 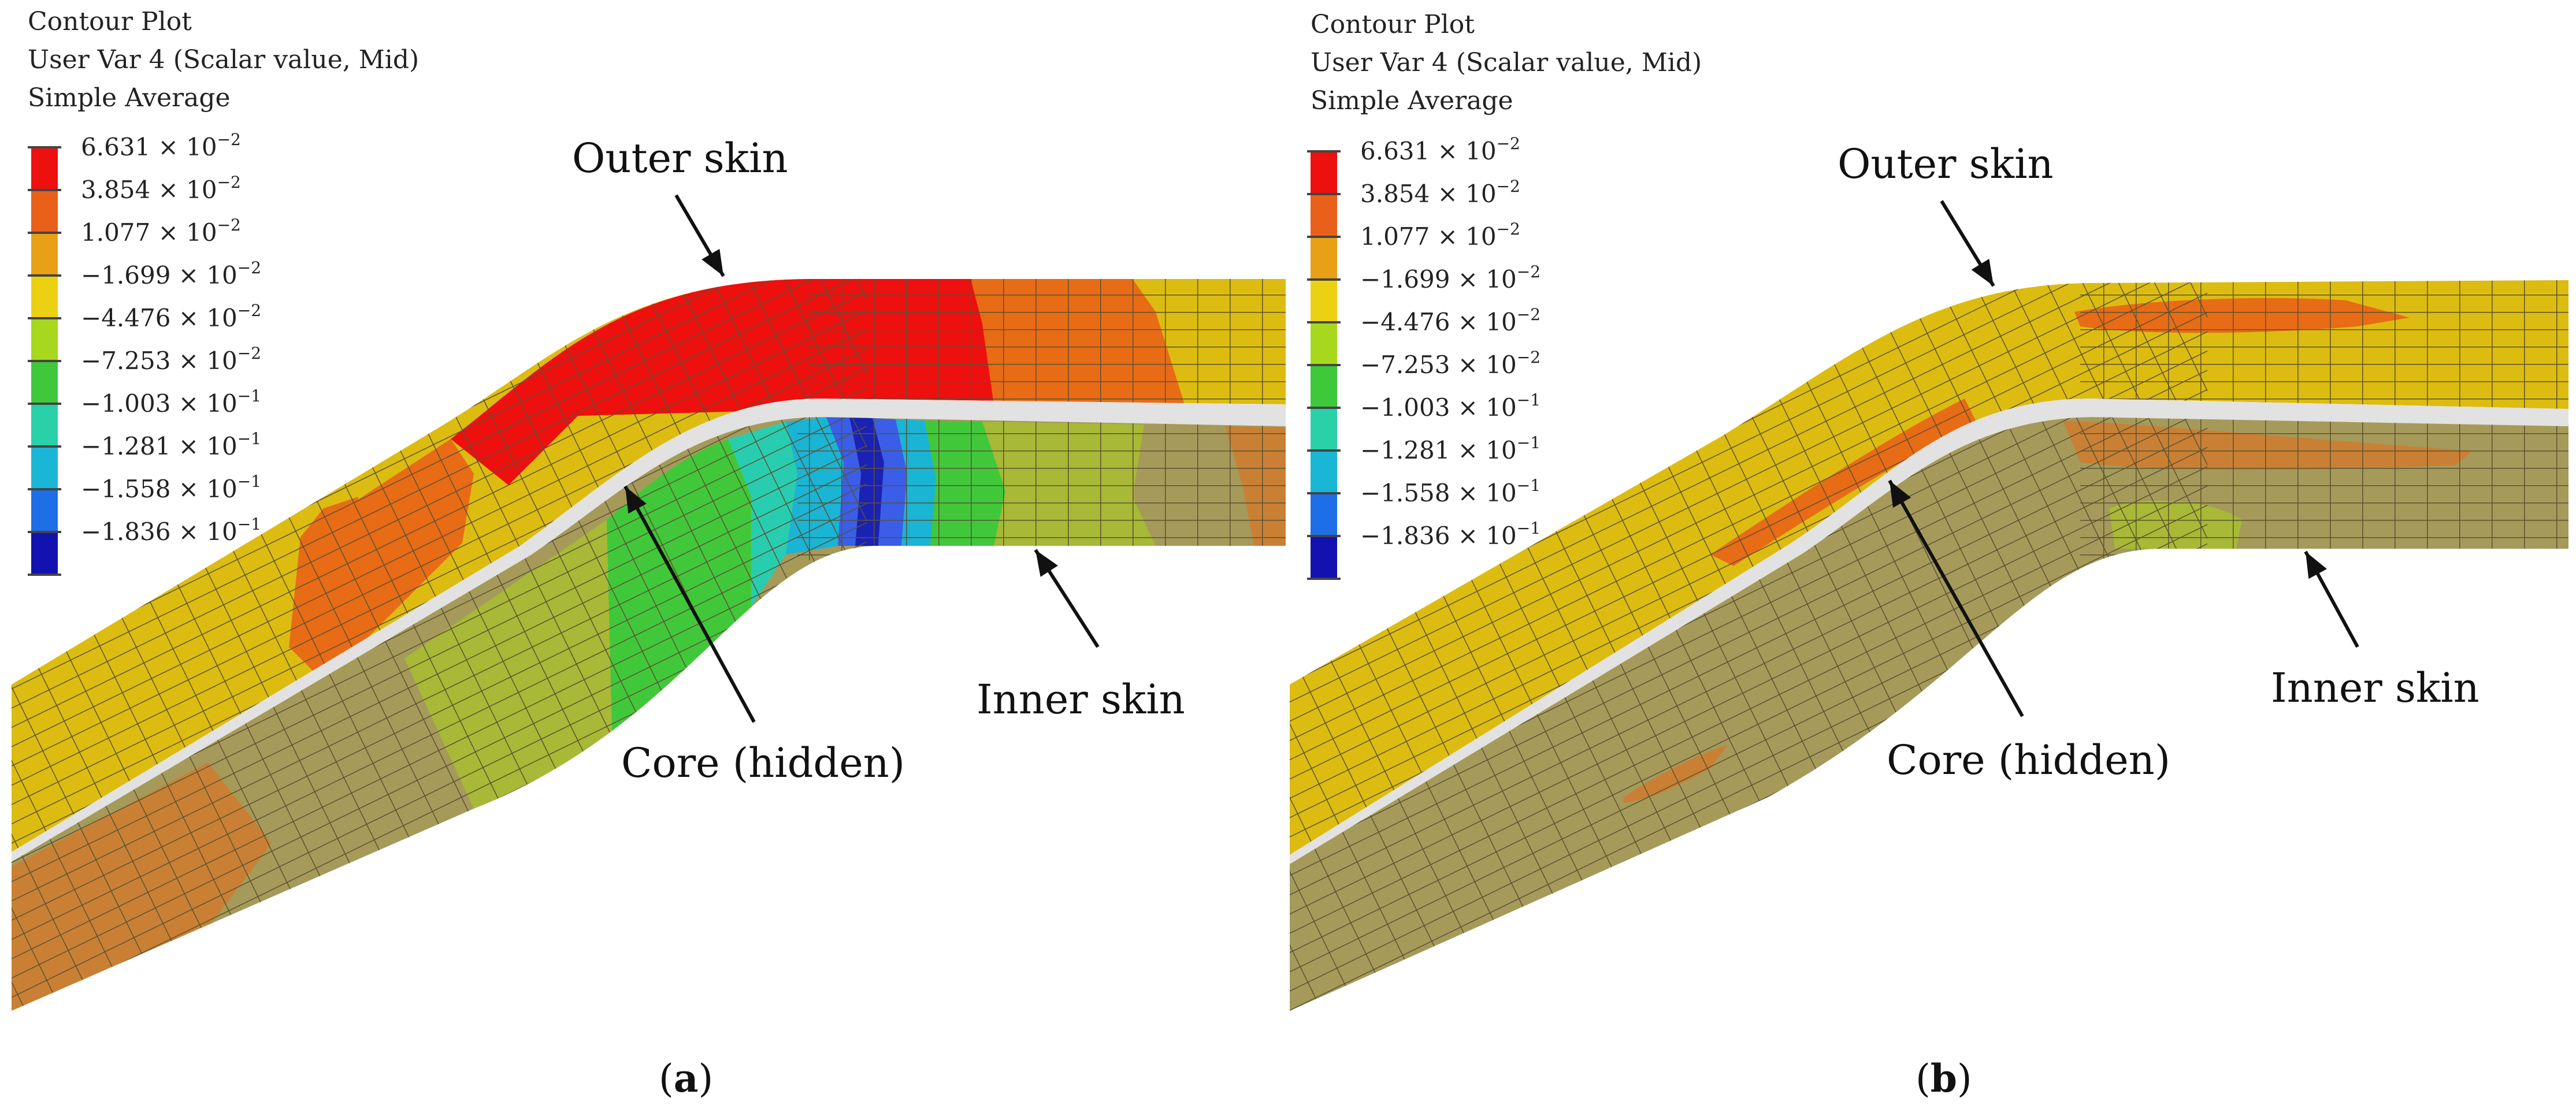 I want to click on panel-caption-a: (a), so click(x=686, y=1078).